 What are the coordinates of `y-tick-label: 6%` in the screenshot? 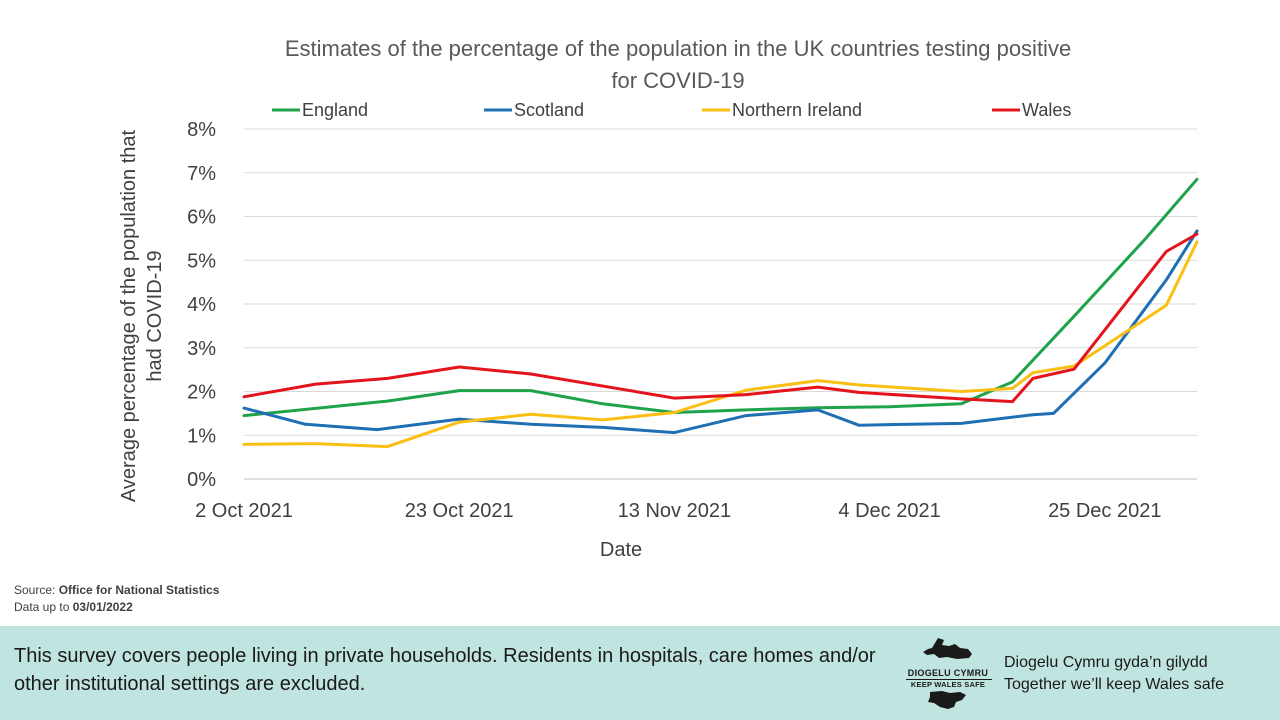 It's located at (201, 218).